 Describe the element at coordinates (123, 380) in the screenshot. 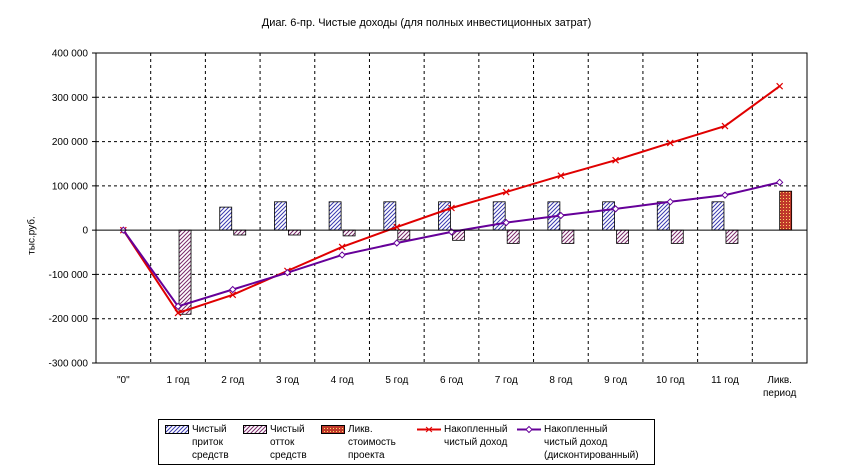

I see `x-tick-label: "0"` at that location.